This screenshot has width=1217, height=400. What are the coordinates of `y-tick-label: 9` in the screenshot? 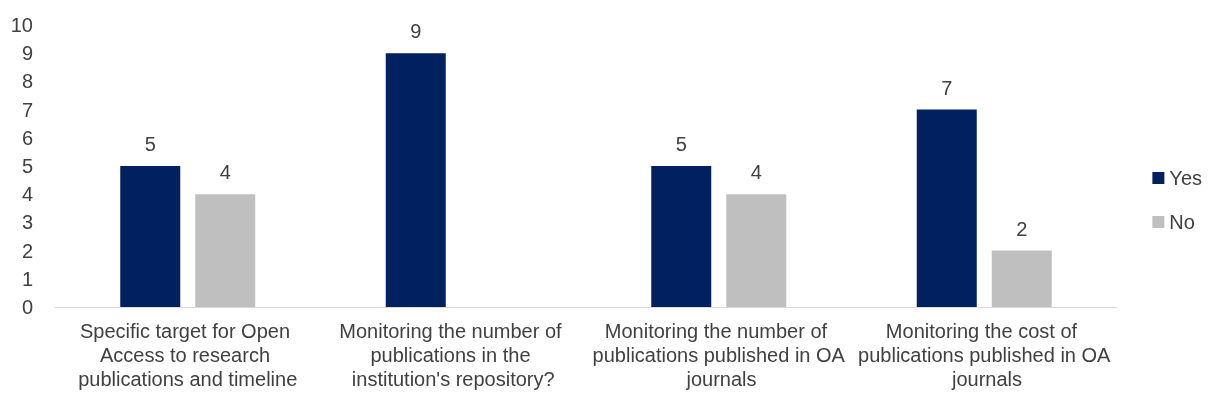 It's located at (27, 53).